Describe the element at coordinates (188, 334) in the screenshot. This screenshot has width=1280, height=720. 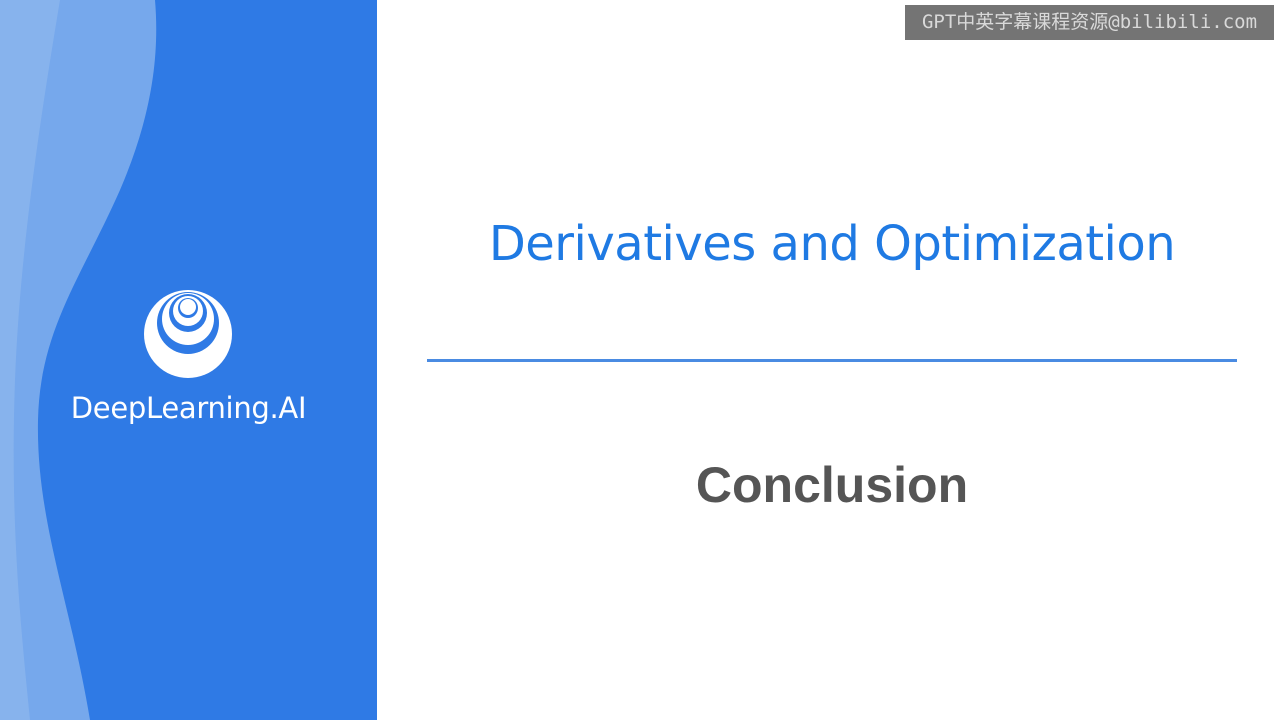
I see `concentric-circles-logo-icon` at that location.